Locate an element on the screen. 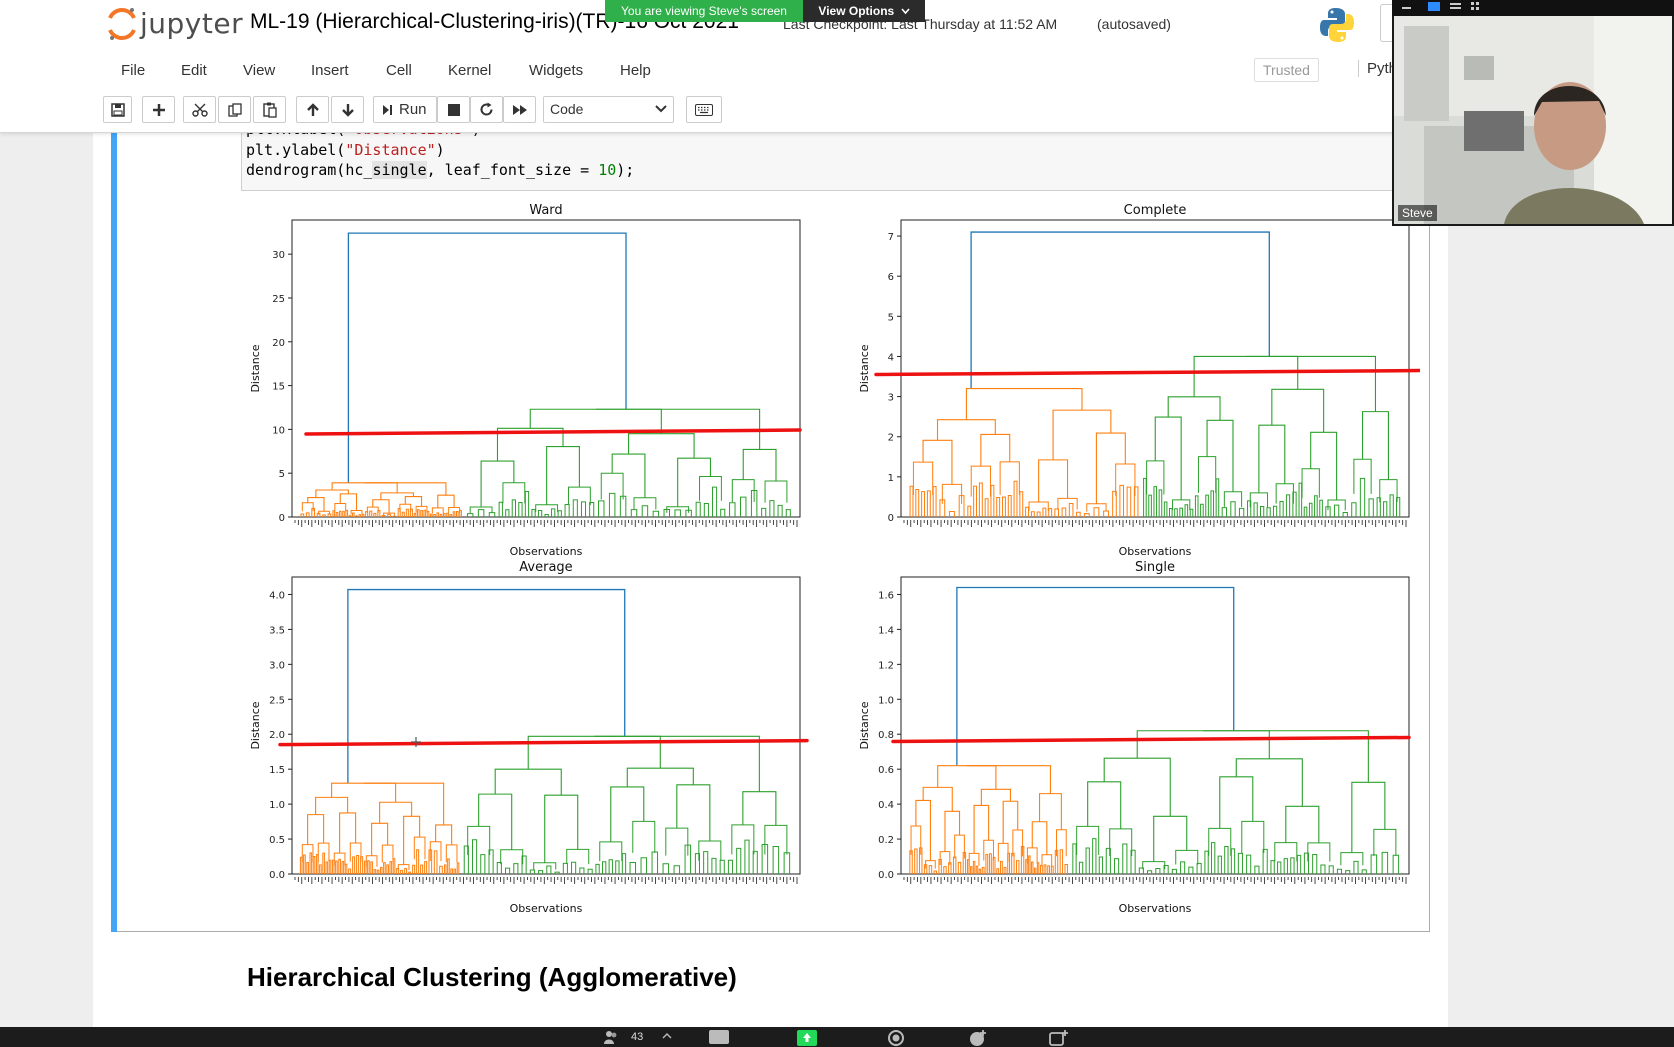 The height and width of the screenshot is (1047, 1674). y-tick-label: 1.2 is located at coordinates (886, 665).